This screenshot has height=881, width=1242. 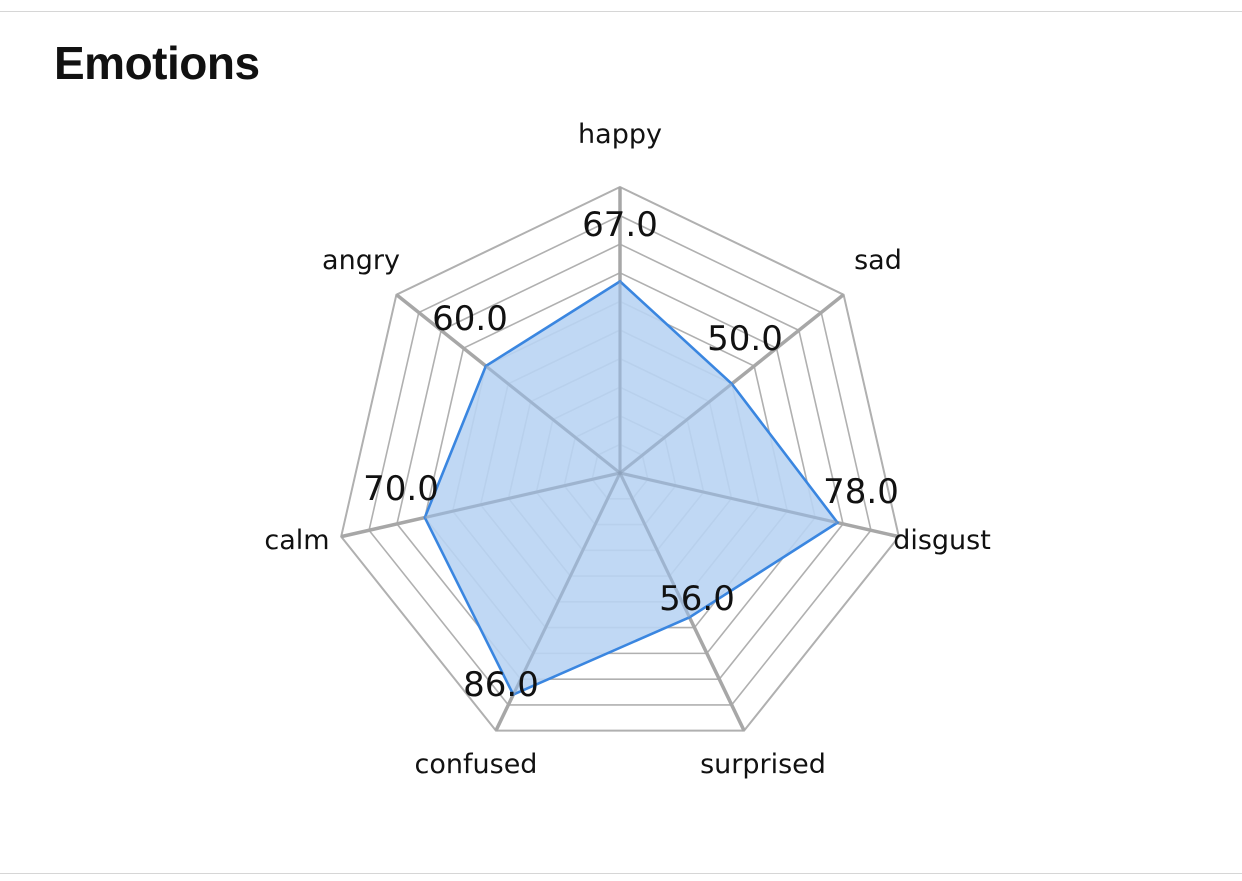 I want to click on category-label-confused: confused, so click(x=476, y=764).